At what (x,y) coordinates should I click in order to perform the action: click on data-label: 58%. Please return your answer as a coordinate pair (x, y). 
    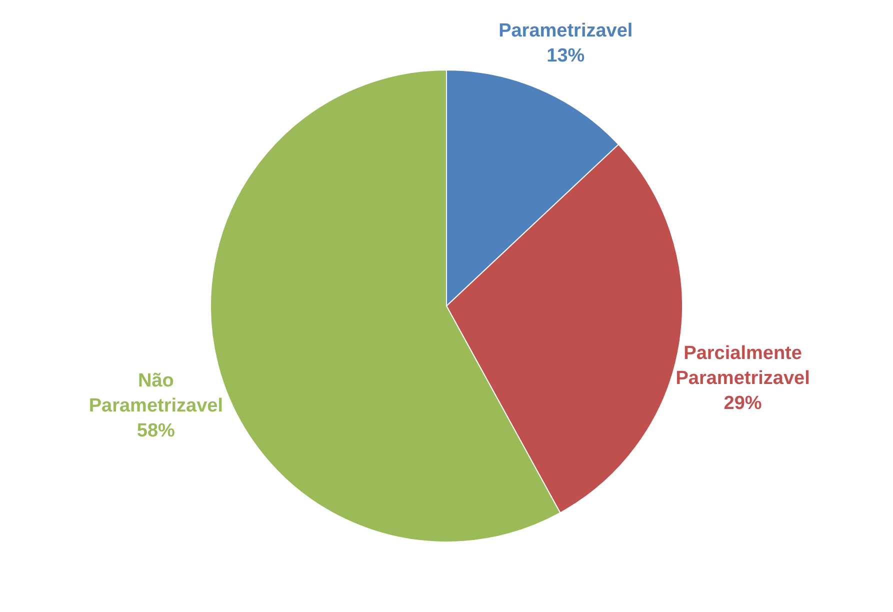
    Looking at the image, I should click on (156, 431).